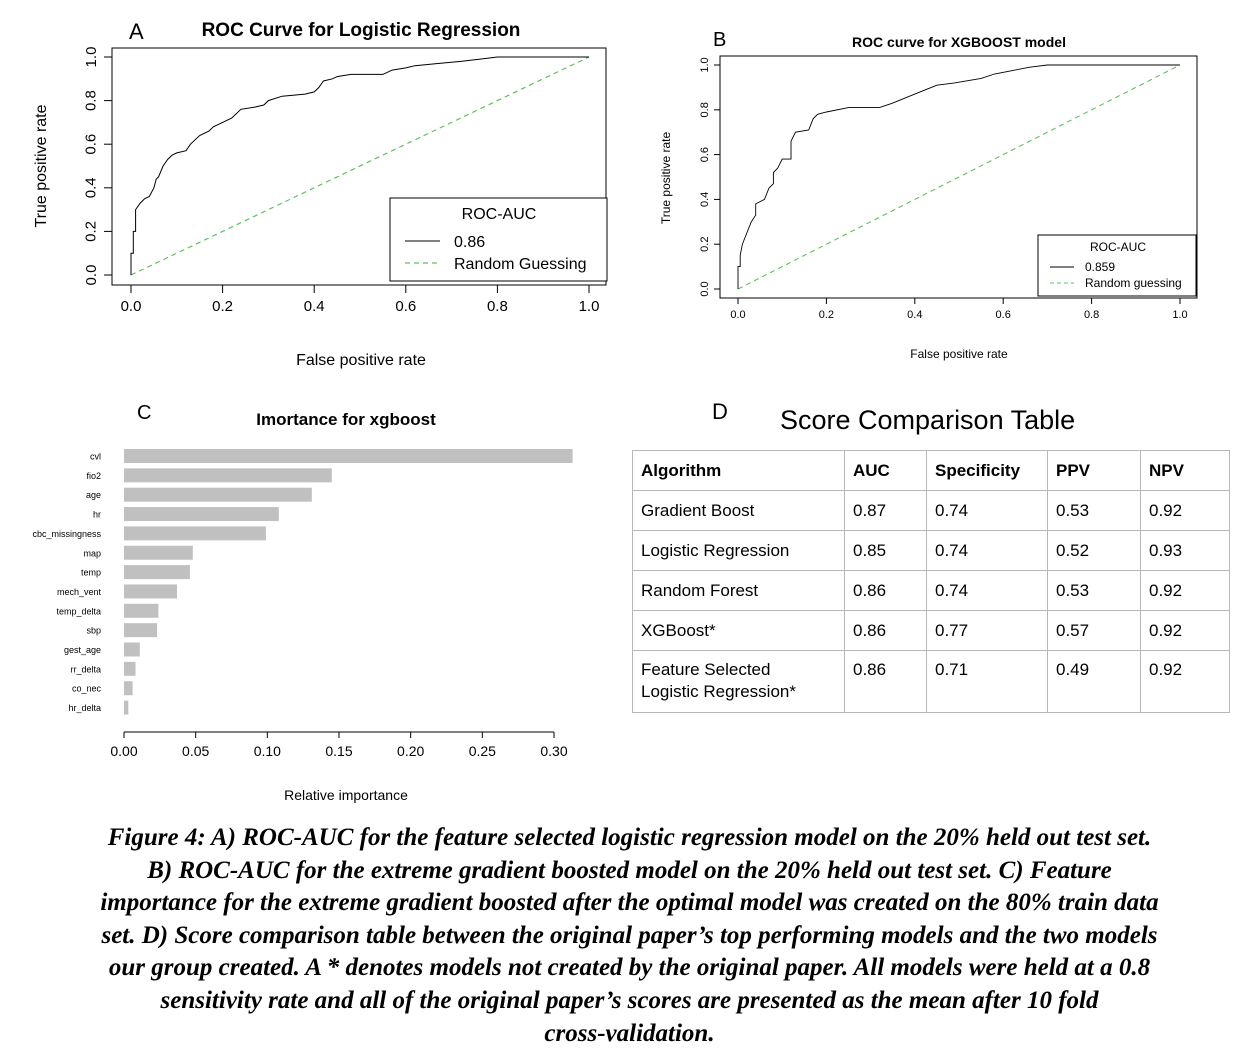 The height and width of the screenshot is (1053, 1259). Describe the element at coordinates (136, 31) in the screenshot. I see `panel-letter-a: A` at that location.